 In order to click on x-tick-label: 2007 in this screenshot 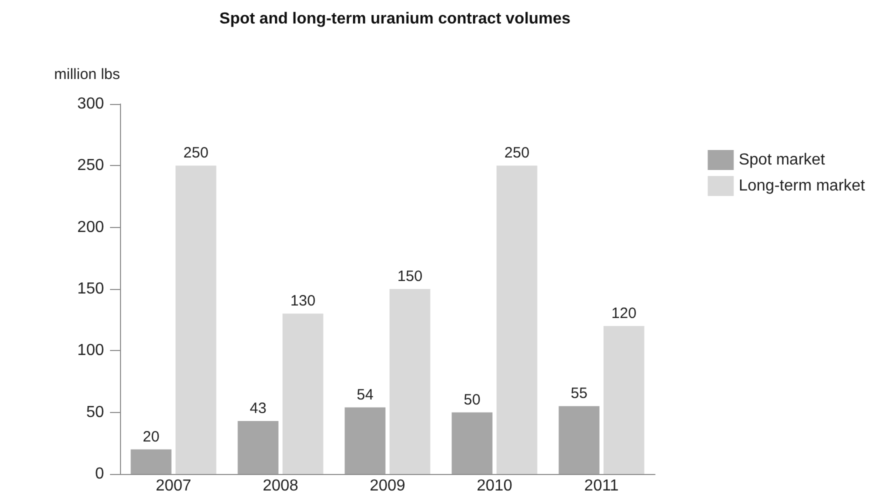, I will do `click(174, 486)`.